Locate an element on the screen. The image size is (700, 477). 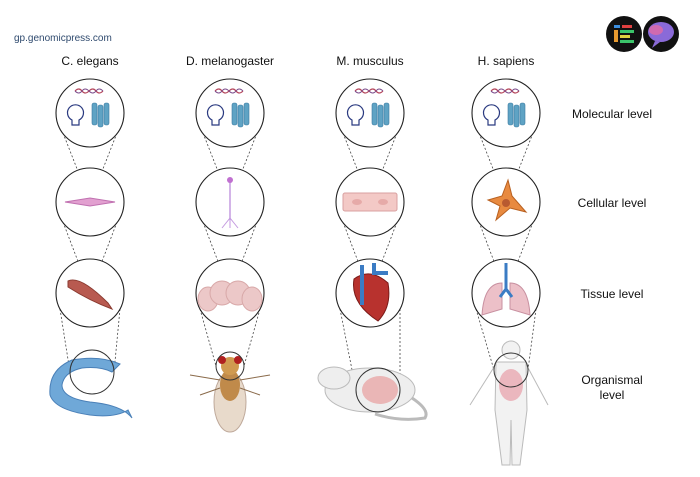
fibroblast-icon is located at coordinates (506, 203).